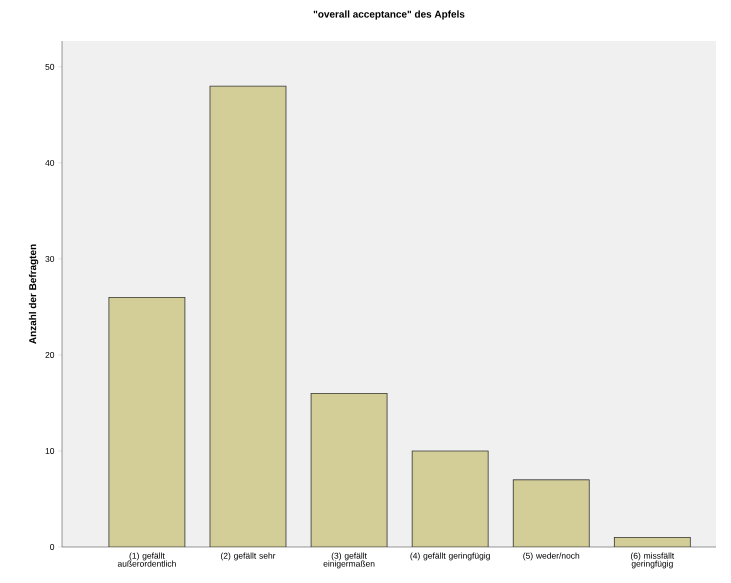 The image size is (731, 583). Describe the element at coordinates (49, 163) in the screenshot. I see `y-tick-label: 40` at that location.